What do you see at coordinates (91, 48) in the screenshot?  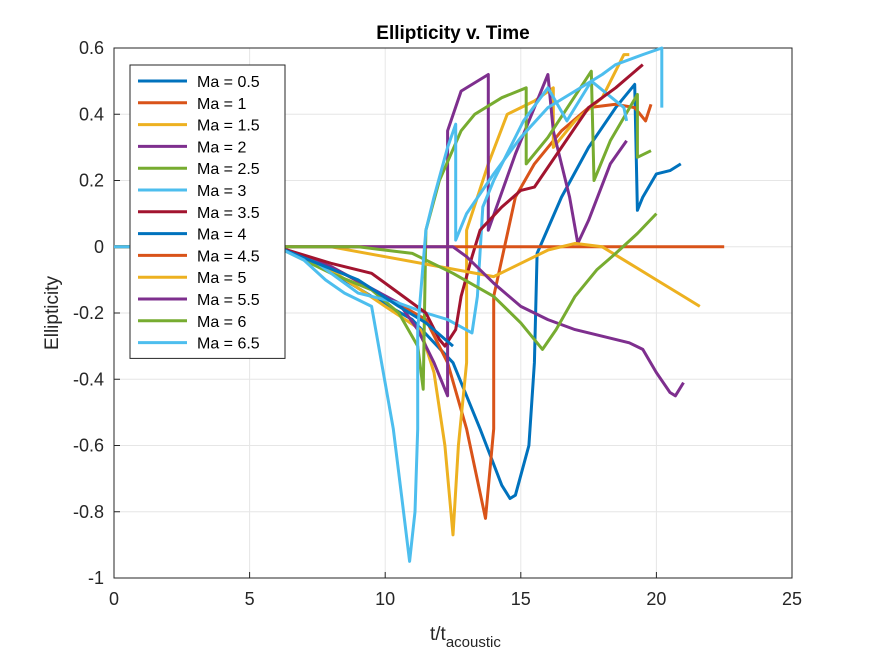 I see `y-tick-label: 0.6` at bounding box center [91, 48].